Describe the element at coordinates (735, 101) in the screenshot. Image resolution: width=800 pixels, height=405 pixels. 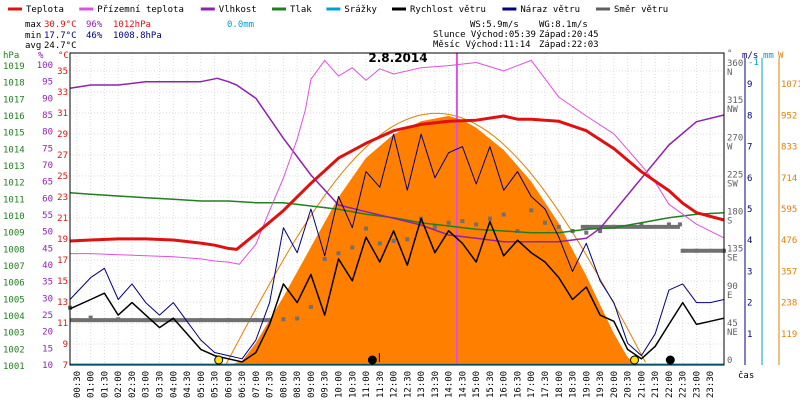
I see `direction-tick-label: 315` at that location.